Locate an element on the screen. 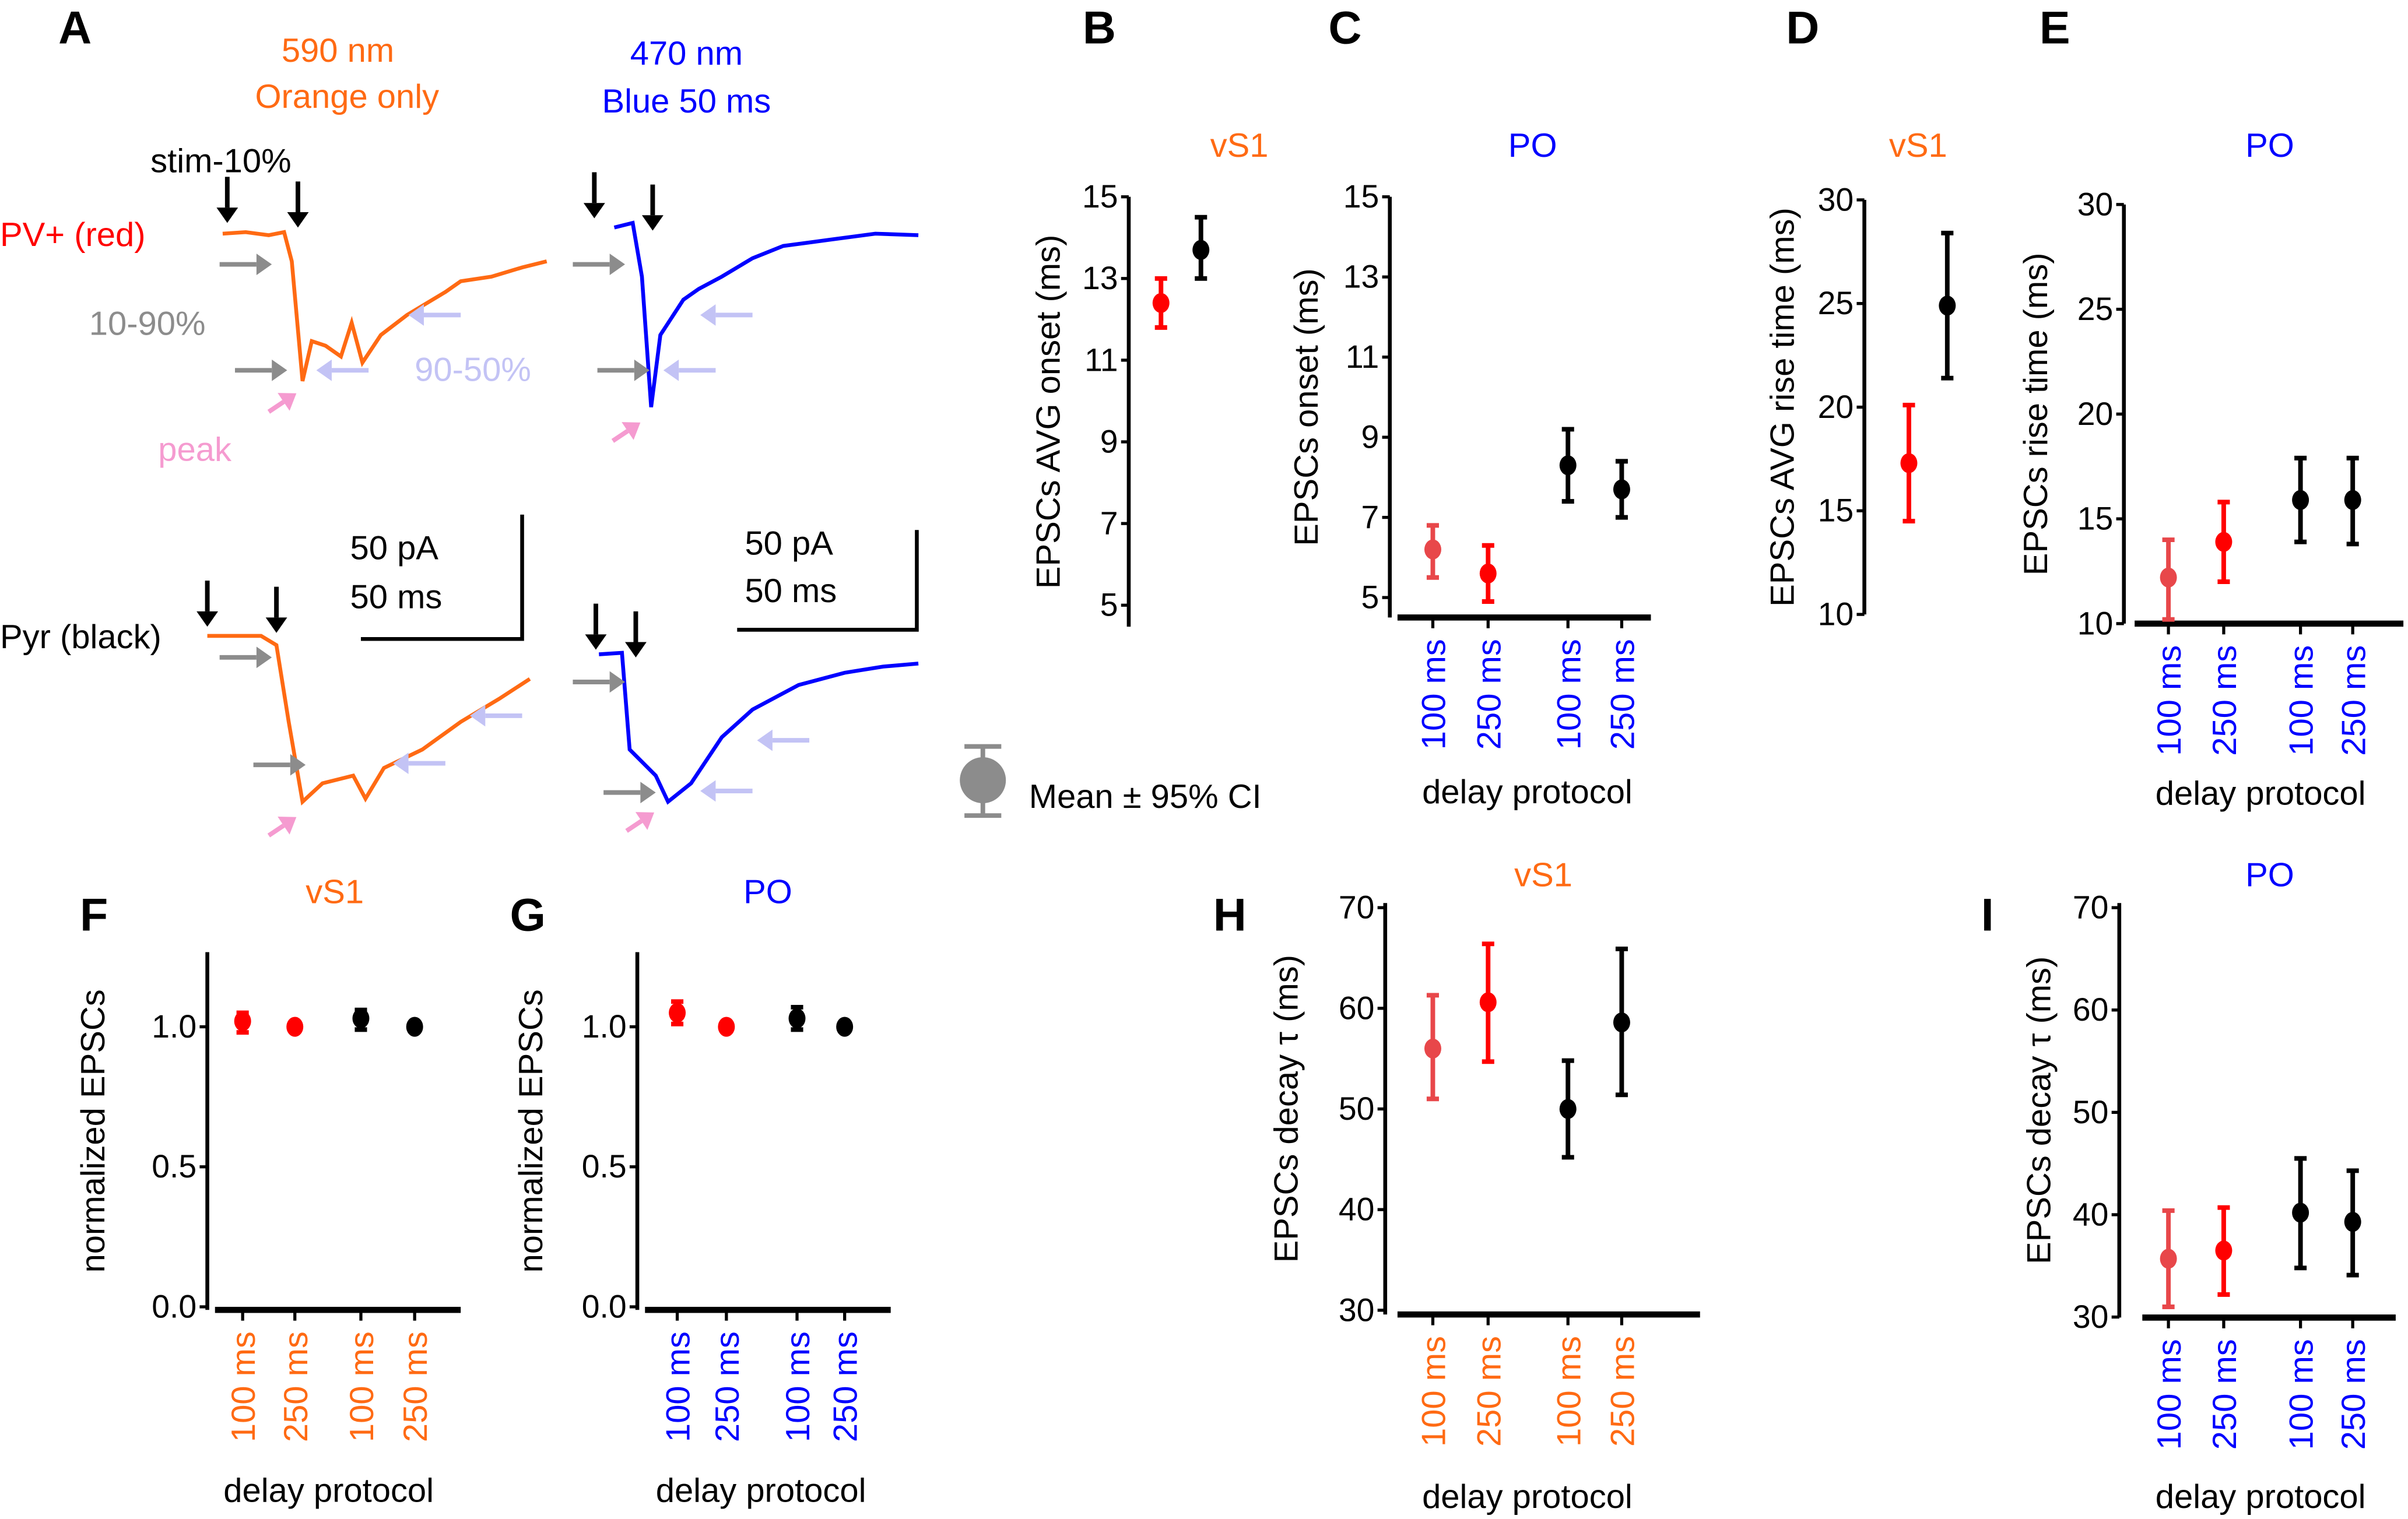 The width and height of the screenshot is (2408, 1519). y-tick-label: 40 is located at coordinates (1357, 1209).